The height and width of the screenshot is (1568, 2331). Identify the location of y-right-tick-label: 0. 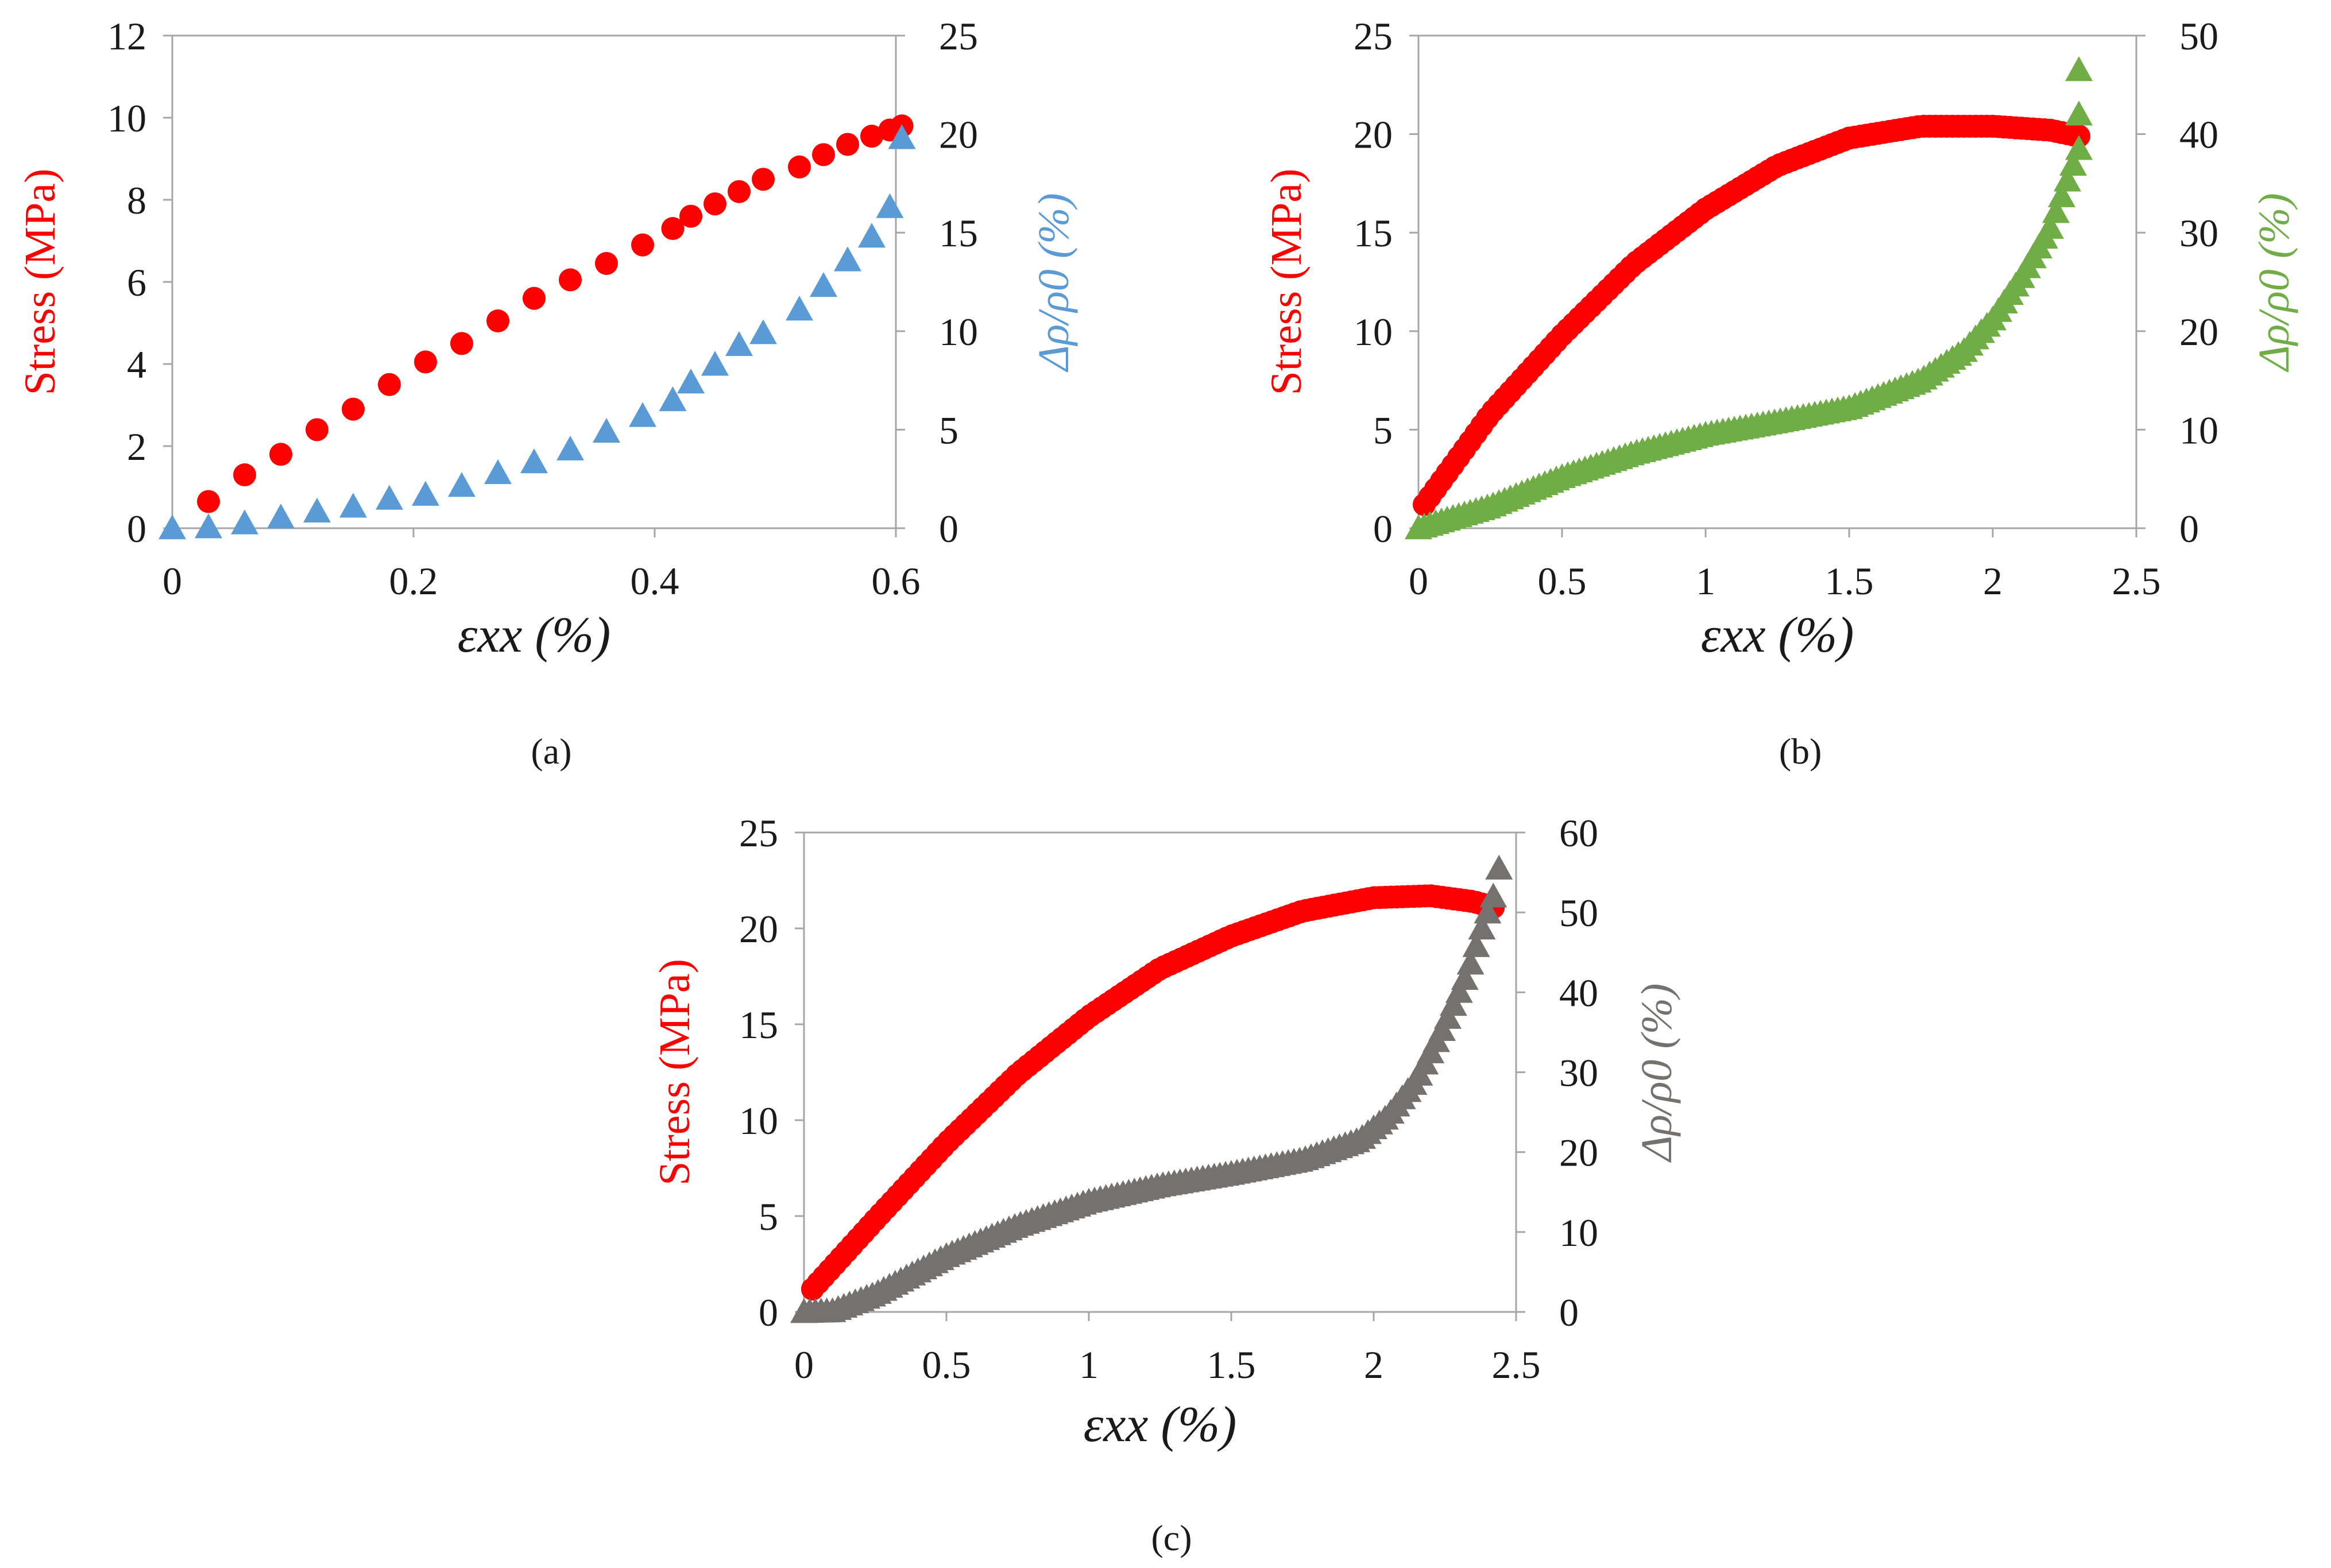
(1569, 1313).